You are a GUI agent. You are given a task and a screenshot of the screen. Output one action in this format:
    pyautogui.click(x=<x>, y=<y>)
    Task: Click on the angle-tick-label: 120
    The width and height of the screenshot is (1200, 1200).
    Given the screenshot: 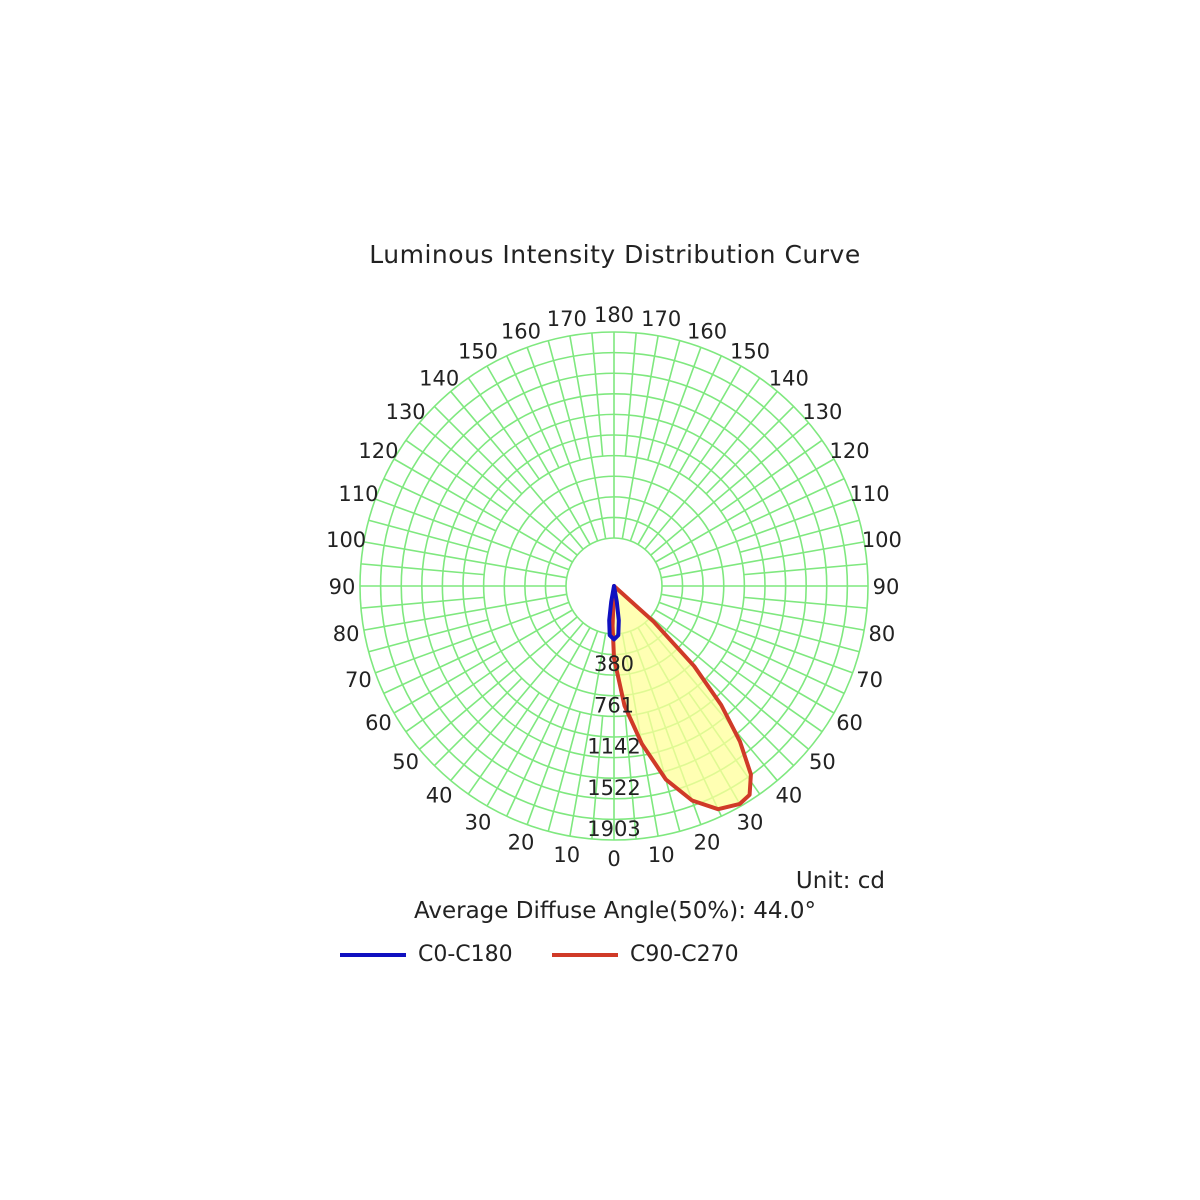 What is the action you would take?
    pyautogui.click(x=378, y=451)
    